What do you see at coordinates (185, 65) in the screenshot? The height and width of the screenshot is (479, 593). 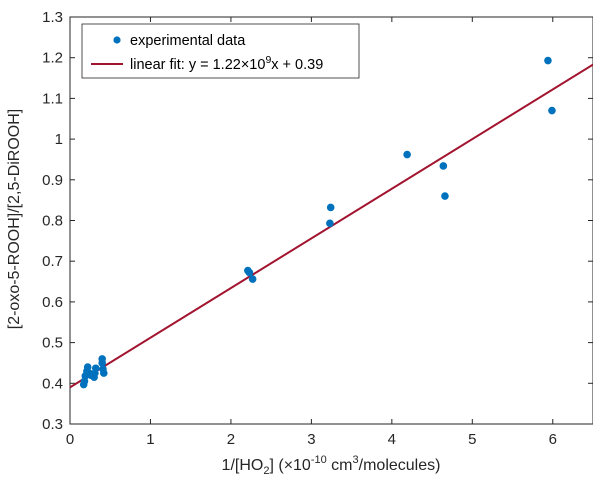 I see `legend-fit-prefix: linear fit: y = 1.22` at bounding box center [185, 65].